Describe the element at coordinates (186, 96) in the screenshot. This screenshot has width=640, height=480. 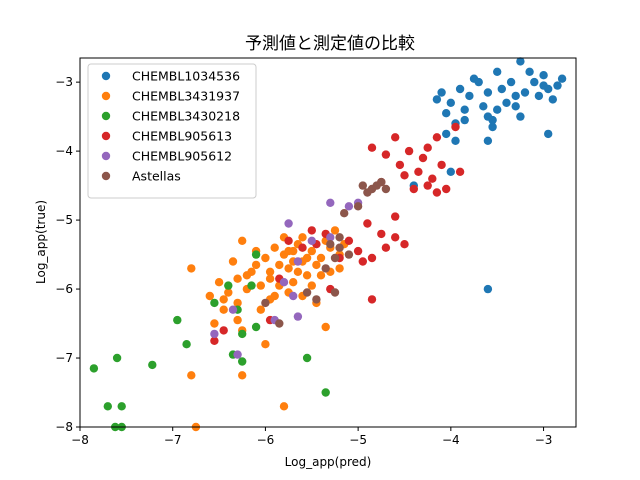
I see `legend-label: CHEMBL3431937` at that location.